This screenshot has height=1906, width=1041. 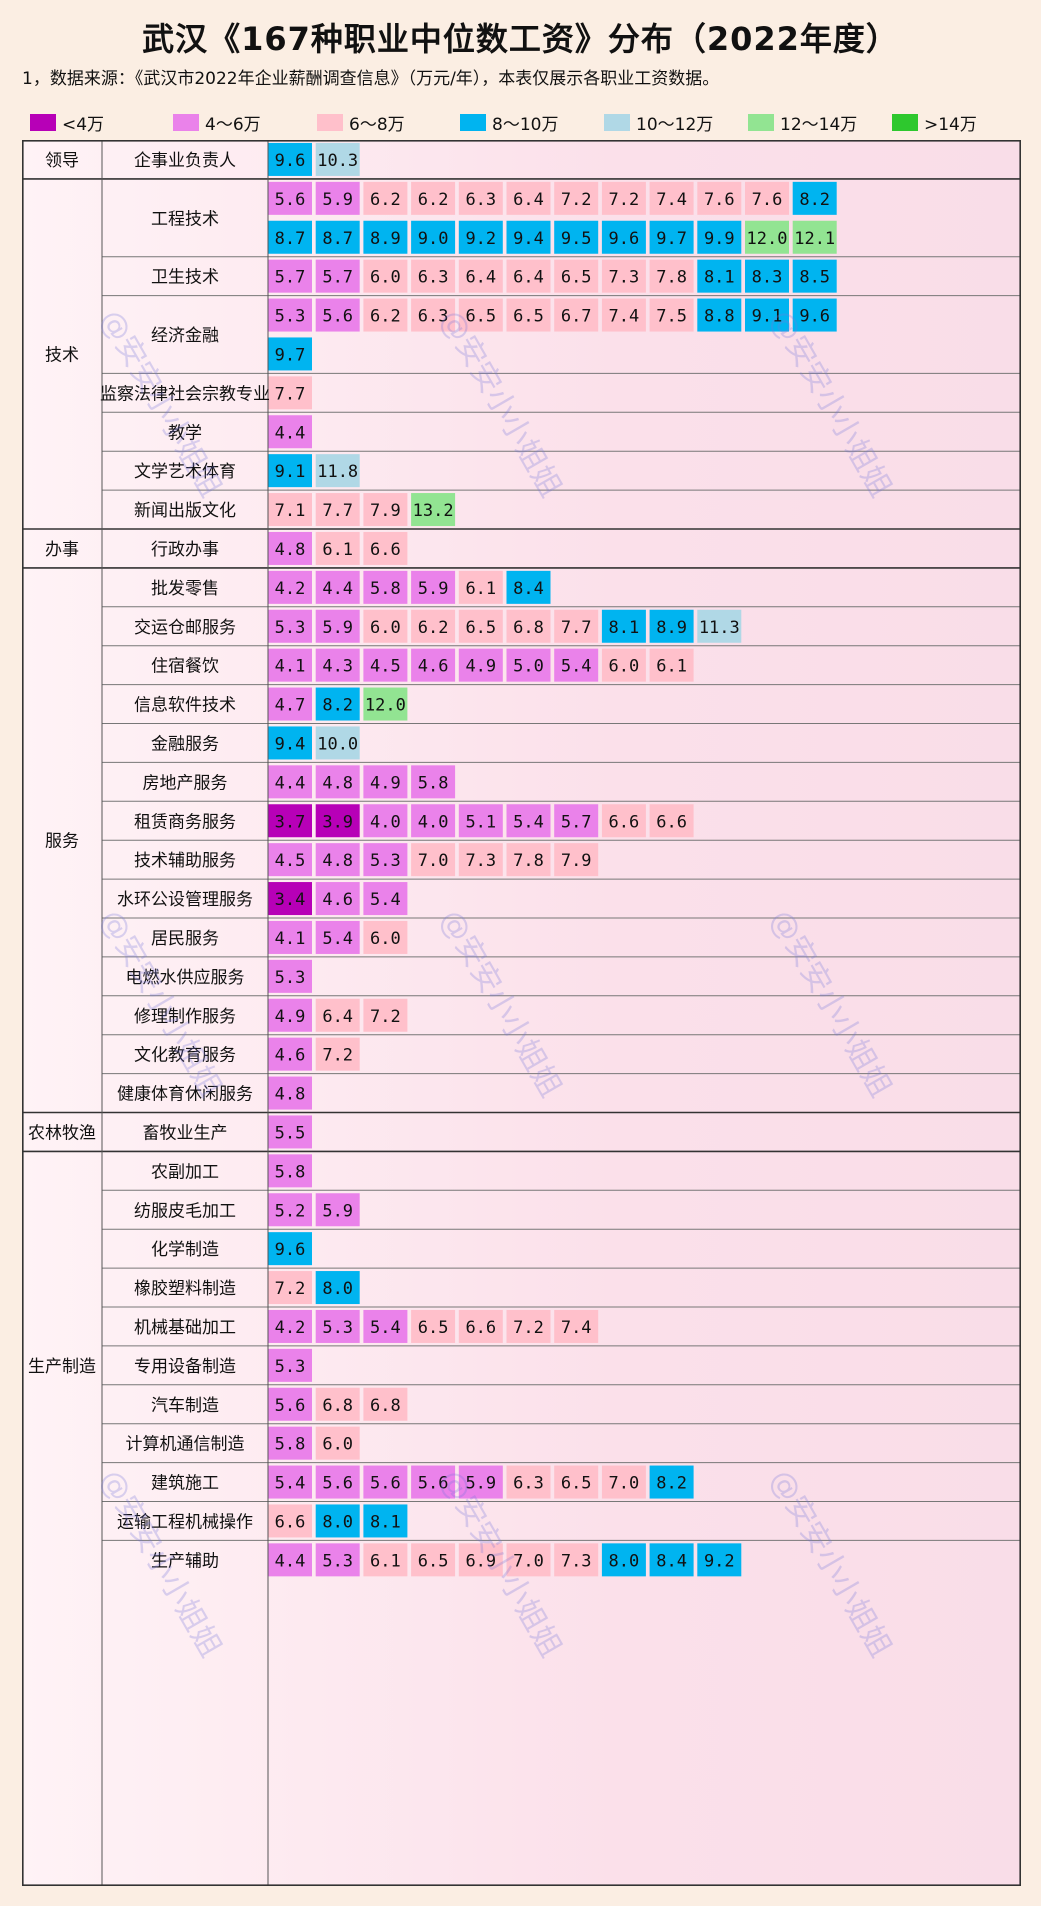 I want to click on occupation-label: 健康体育休闲服务, so click(x=185, y=1095).